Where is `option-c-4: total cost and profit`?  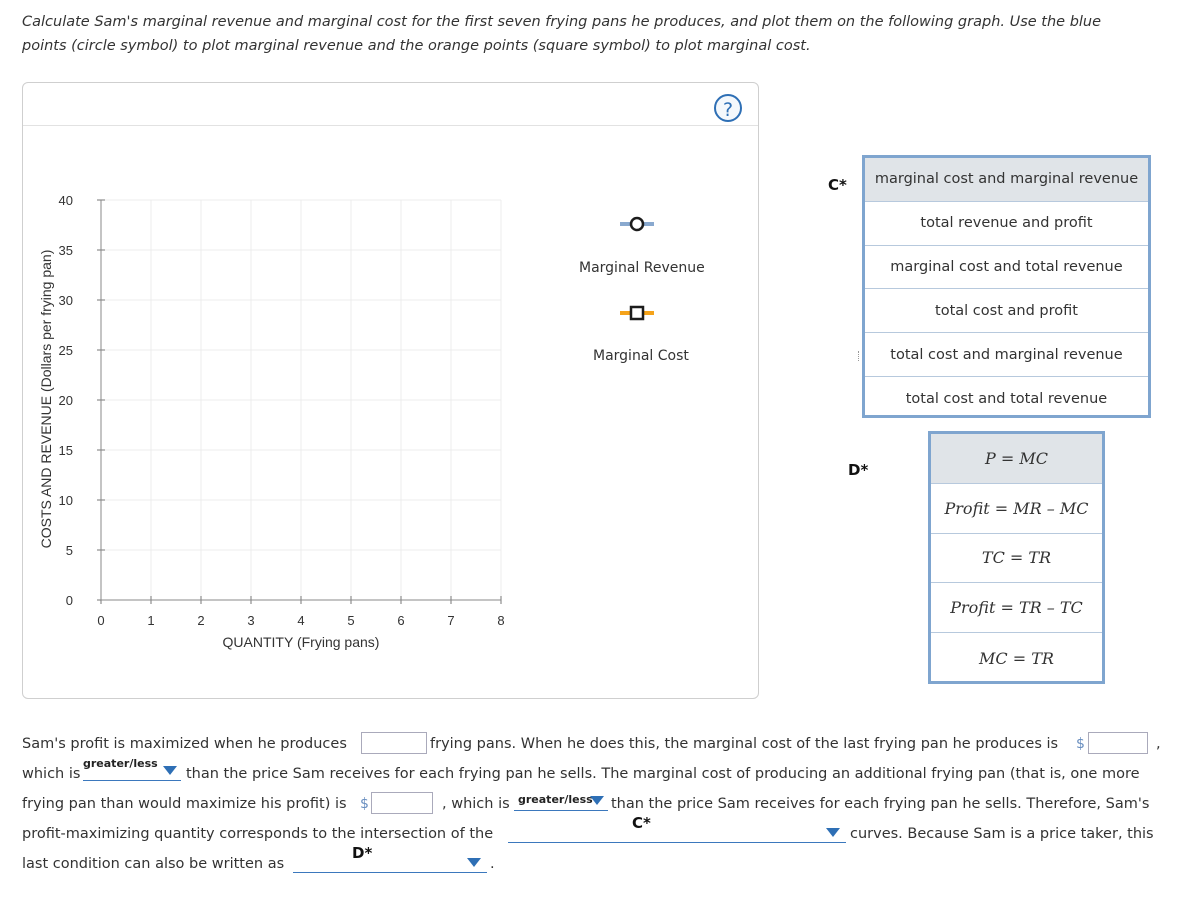
option-c-4: total cost and profit is located at coordinates (1006, 311).